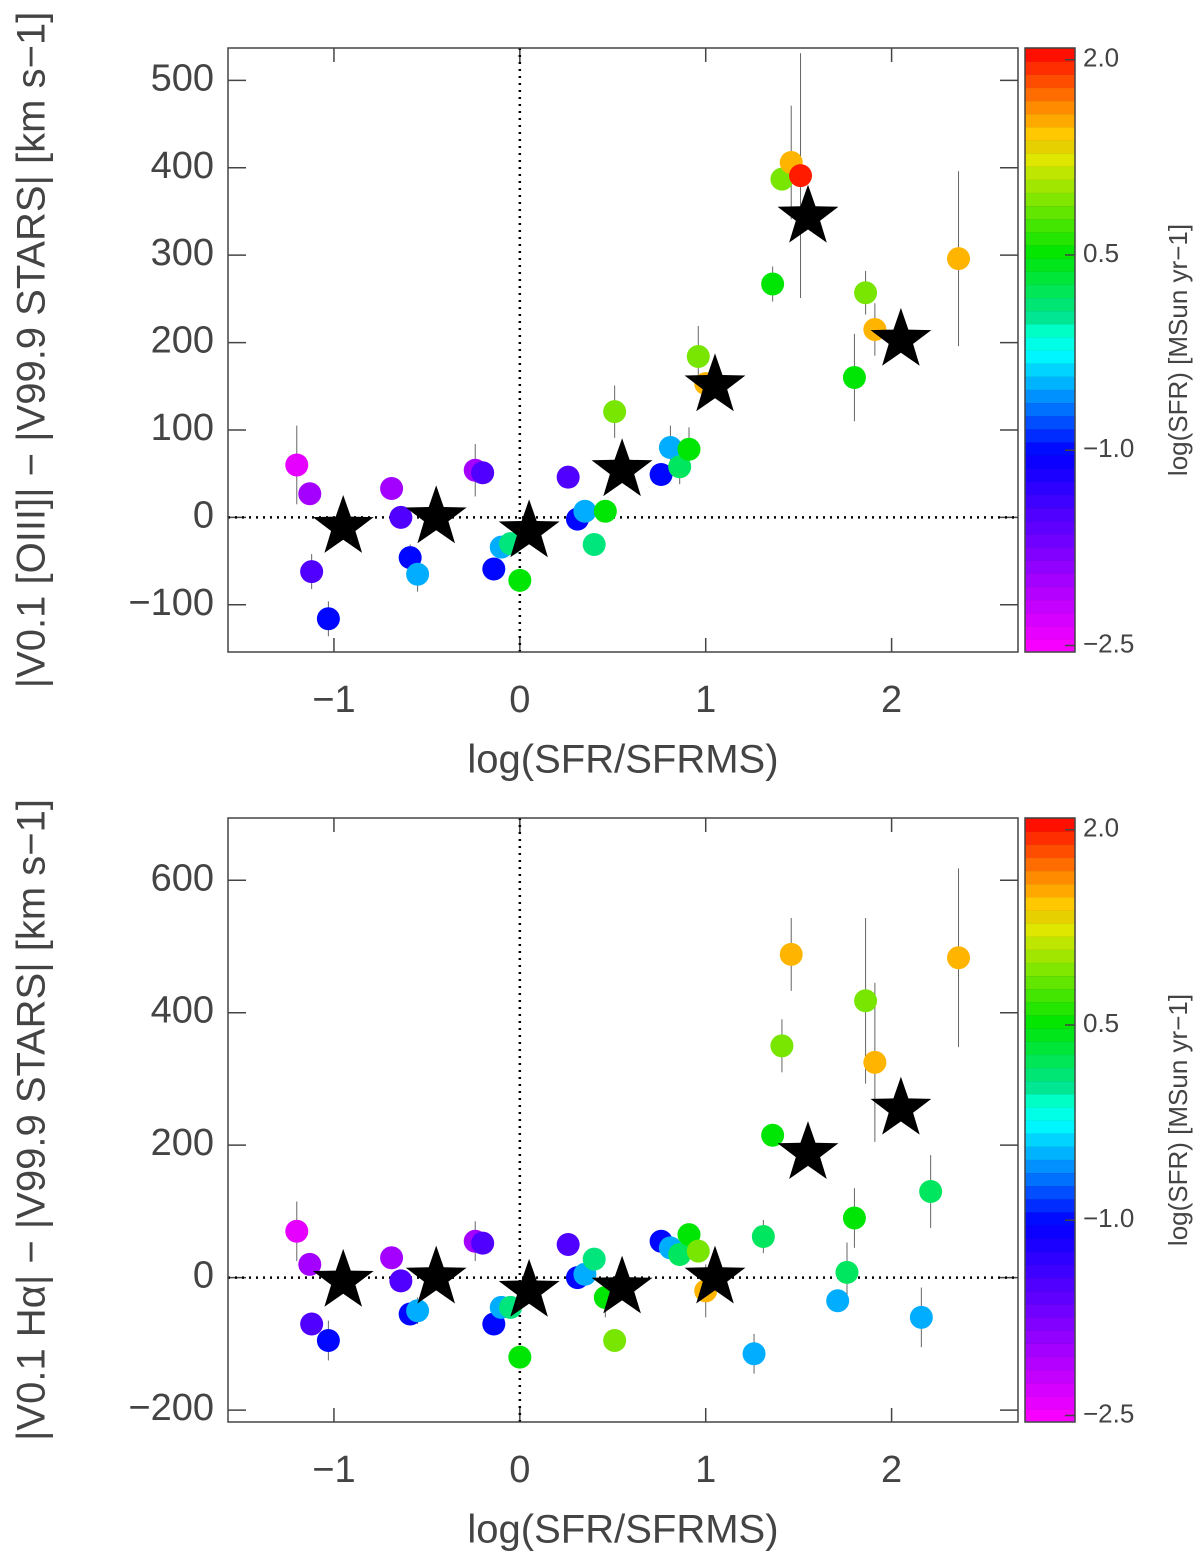 This screenshot has width=1200, height=1553. Describe the element at coordinates (171, 1408) in the screenshot. I see `y-tick-label: −200` at that location.